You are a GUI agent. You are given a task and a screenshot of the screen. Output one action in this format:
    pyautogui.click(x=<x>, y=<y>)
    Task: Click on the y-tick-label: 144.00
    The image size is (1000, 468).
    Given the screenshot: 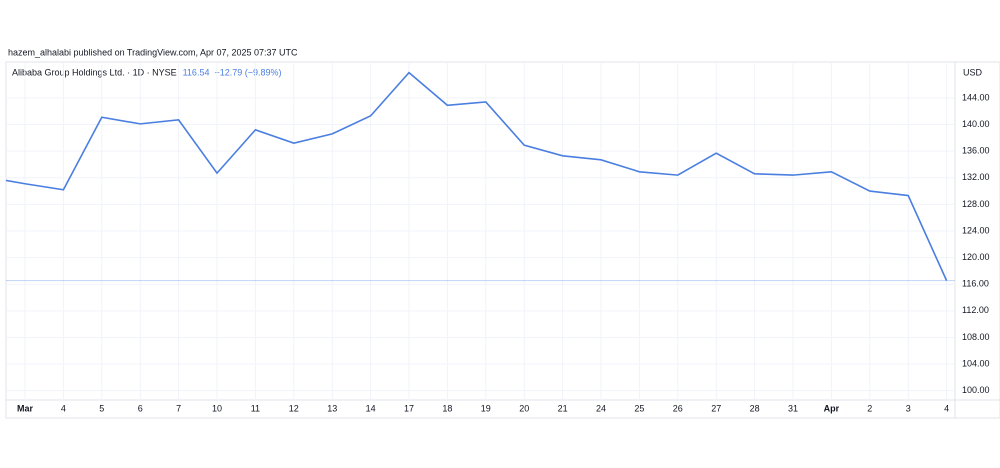 What is the action you would take?
    pyautogui.click(x=976, y=97)
    